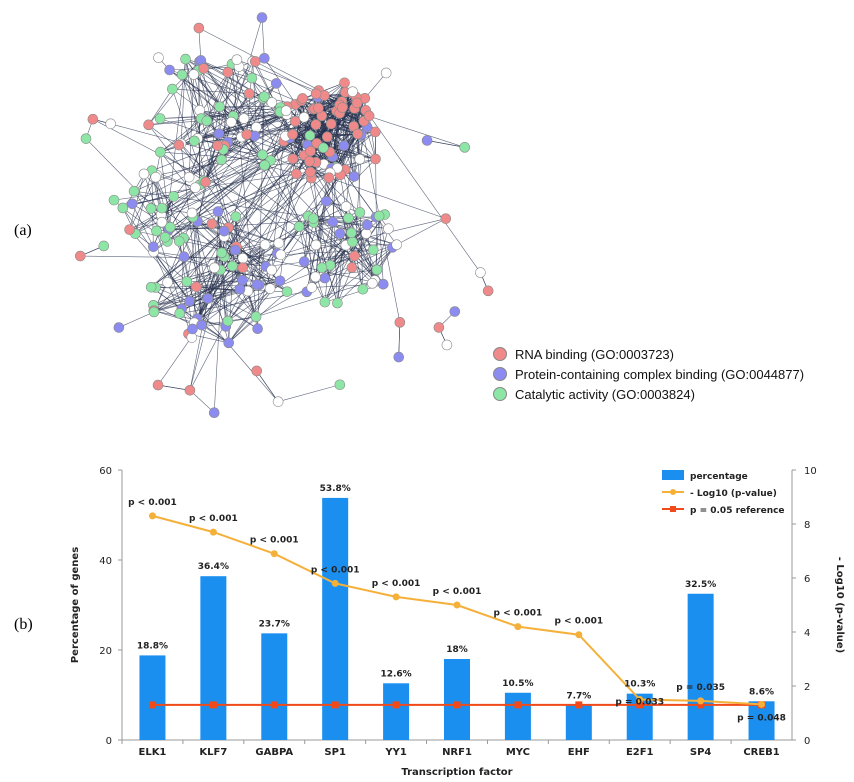 This screenshot has width=854, height=782. Describe the element at coordinates (335, 489) in the screenshot. I see `bar-value-label: 53.8%` at that location.